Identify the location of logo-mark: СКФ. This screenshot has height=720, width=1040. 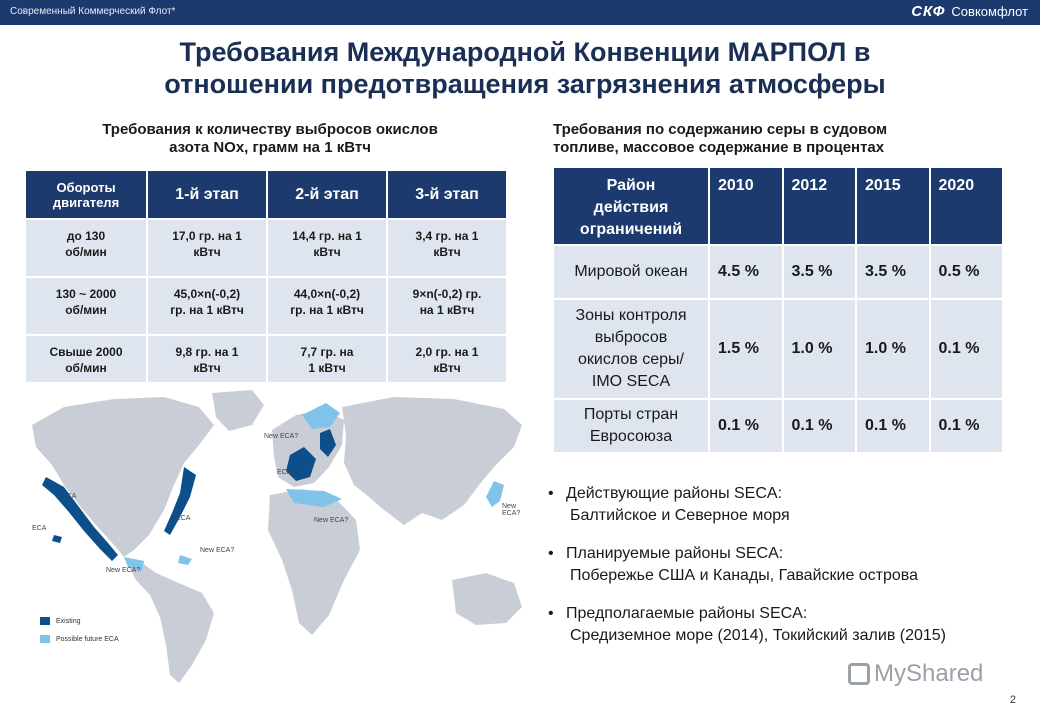
(928, 11).